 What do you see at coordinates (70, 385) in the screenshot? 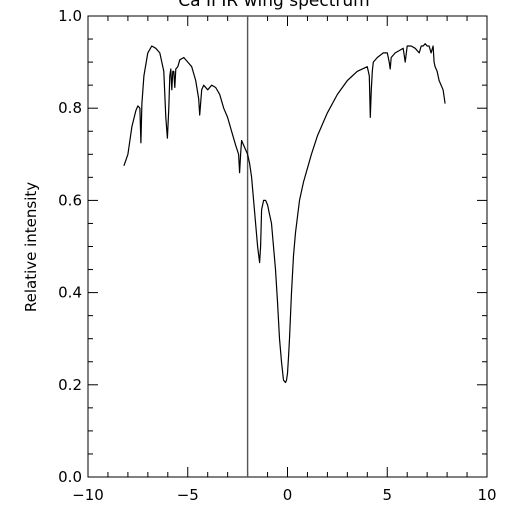
I see `y-tick-label: 0.2` at bounding box center [70, 385].